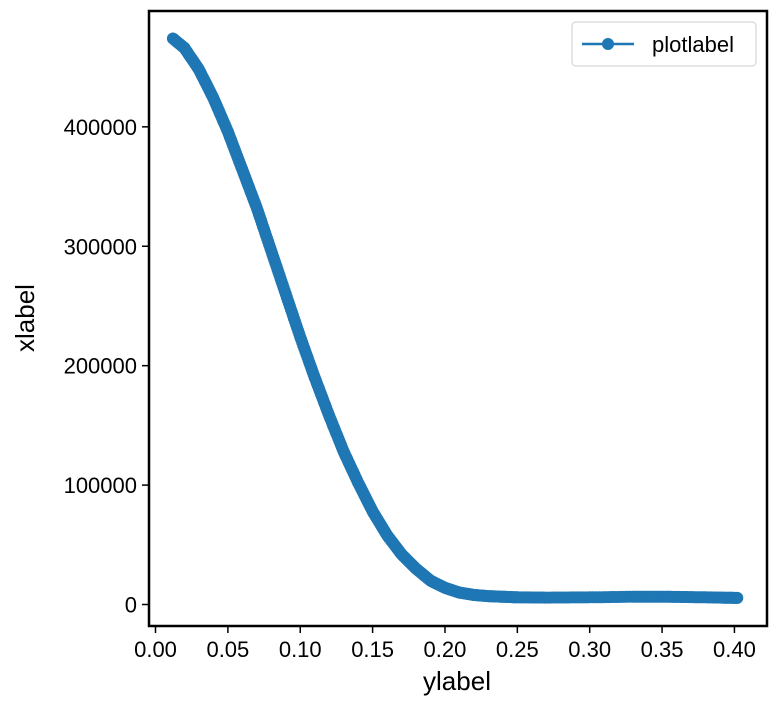 This screenshot has width=777, height=707. I want to click on y-tick-label: 400000, so click(100, 127).